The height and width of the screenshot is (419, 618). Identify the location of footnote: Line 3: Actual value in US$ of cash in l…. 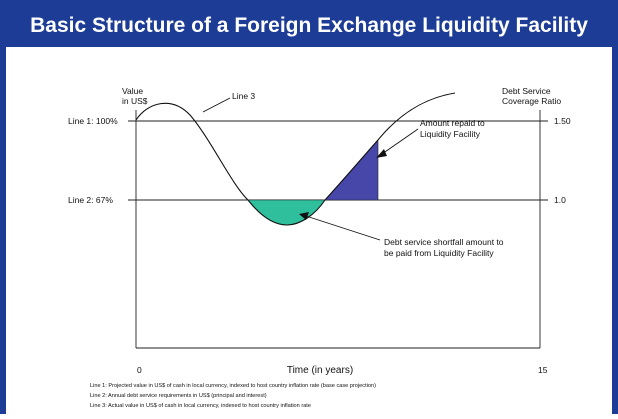
(200, 406).